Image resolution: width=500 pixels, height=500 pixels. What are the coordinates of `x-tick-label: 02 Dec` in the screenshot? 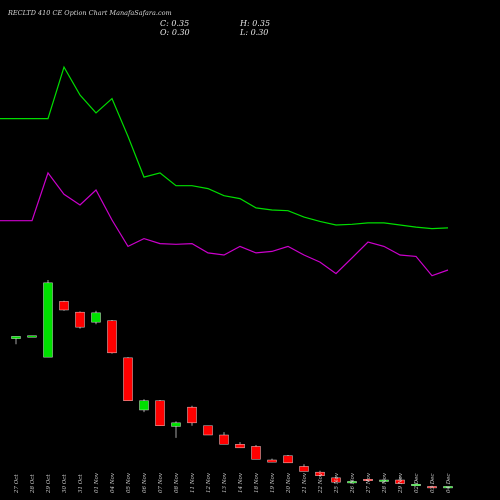 It's located at (417, 484).